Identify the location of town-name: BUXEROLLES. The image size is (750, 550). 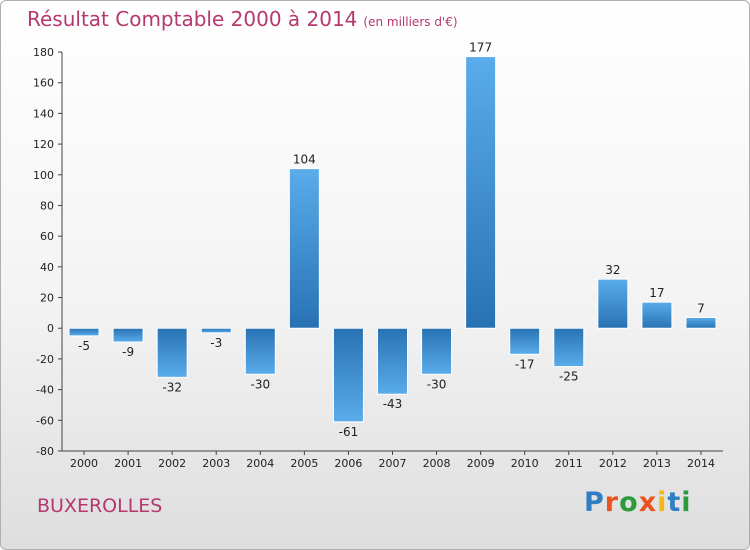
(100, 506).